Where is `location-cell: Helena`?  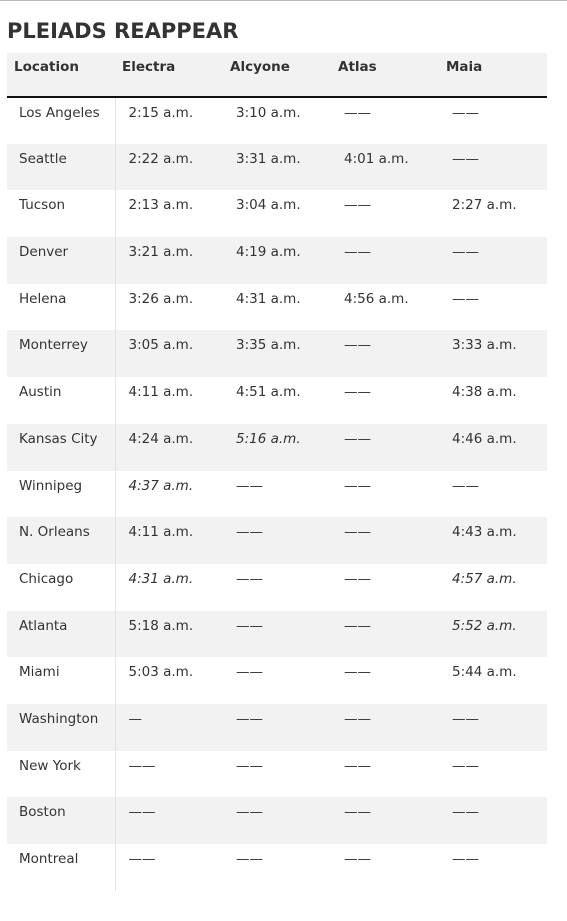
location-cell: Helena is located at coordinates (61, 307).